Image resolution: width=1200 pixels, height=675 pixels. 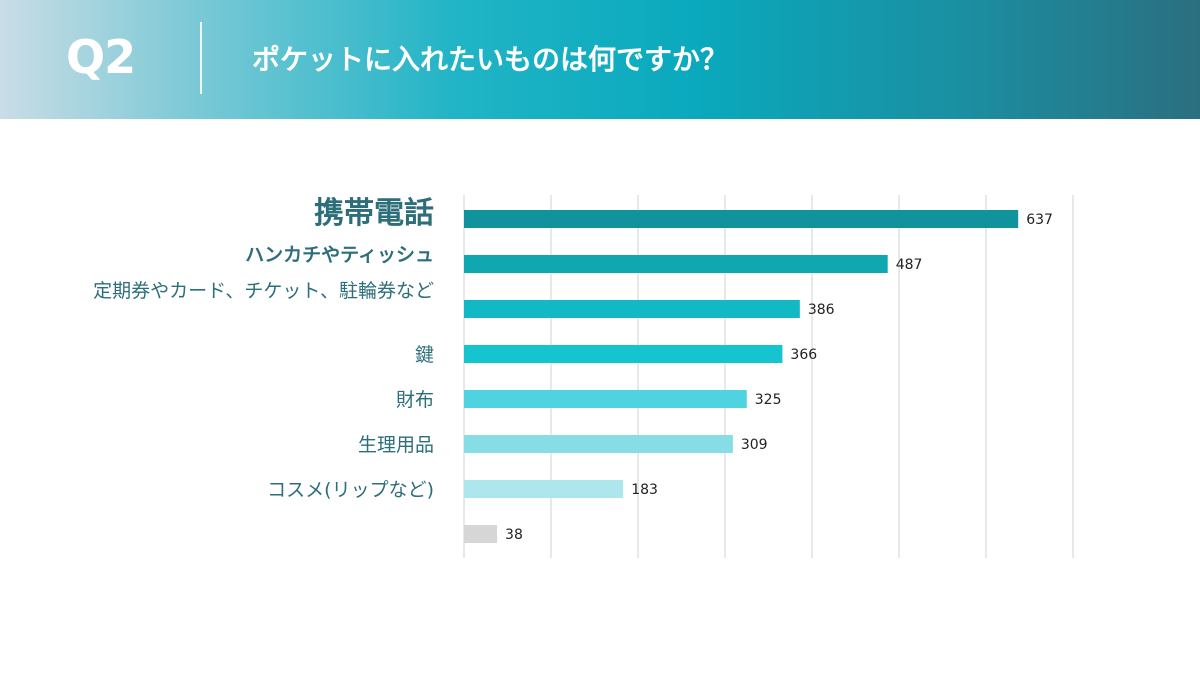 I want to click on data-label: 487, so click(x=909, y=265).